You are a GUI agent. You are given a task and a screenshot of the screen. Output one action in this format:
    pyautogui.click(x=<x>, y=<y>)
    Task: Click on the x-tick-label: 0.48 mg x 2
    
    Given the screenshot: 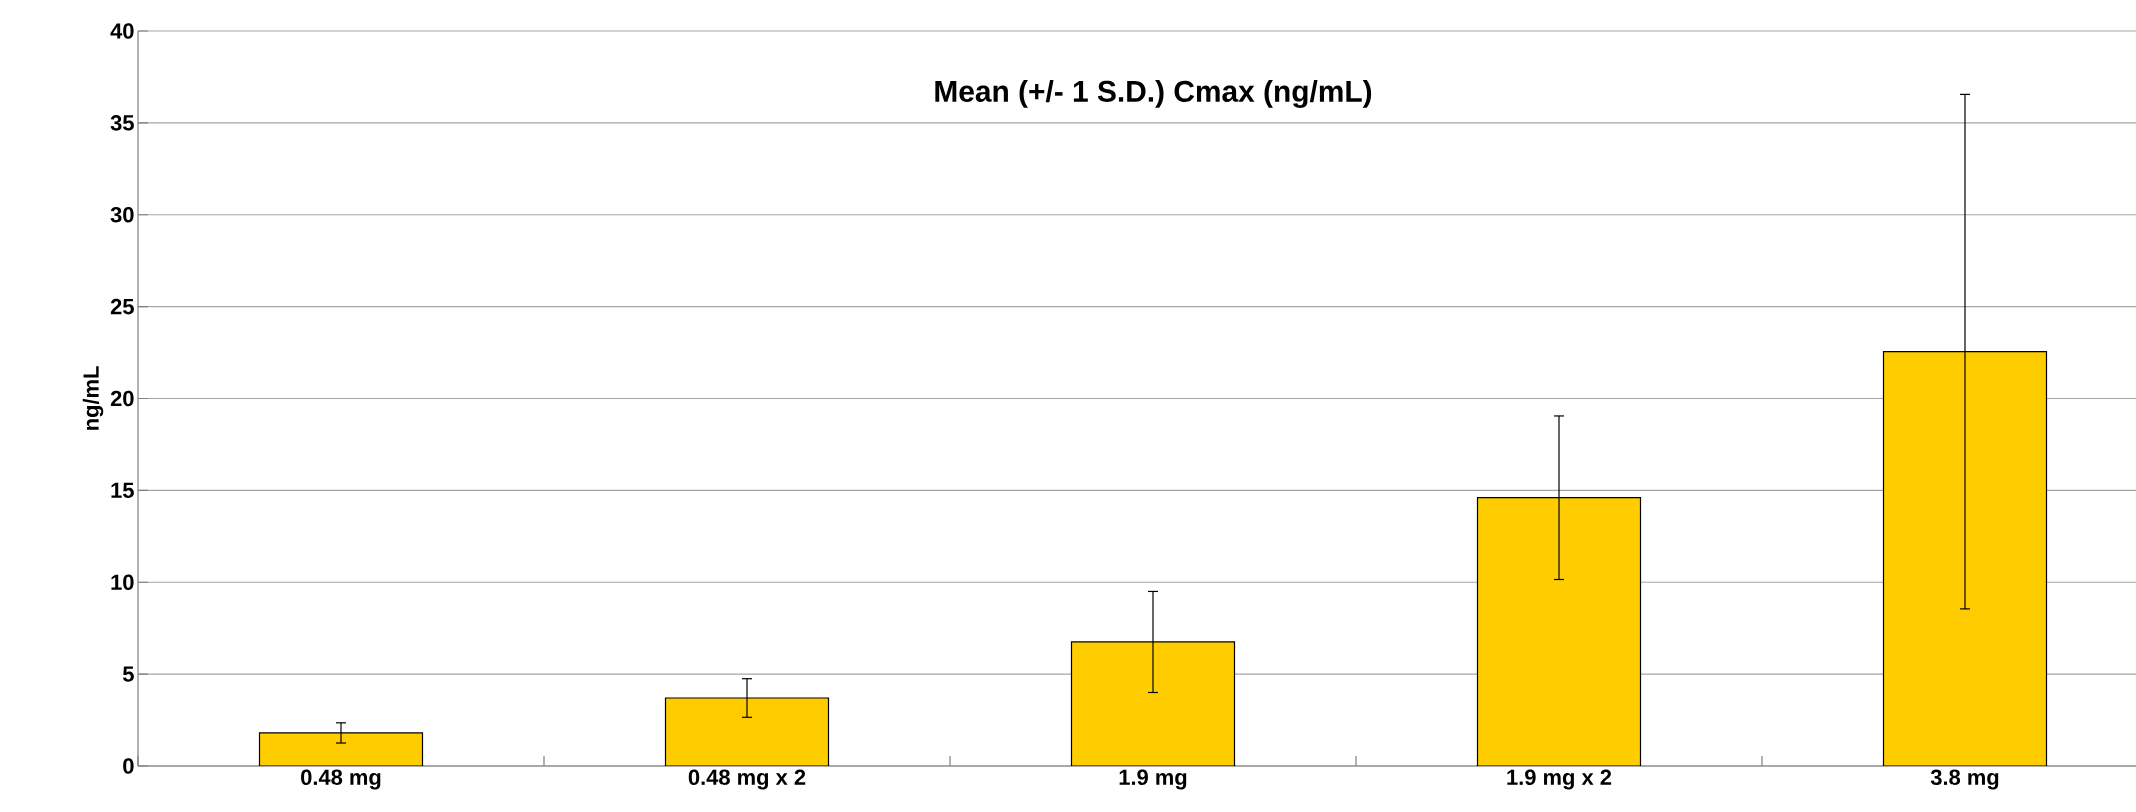 What is the action you would take?
    pyautogui.click(x=747, y=779)
    